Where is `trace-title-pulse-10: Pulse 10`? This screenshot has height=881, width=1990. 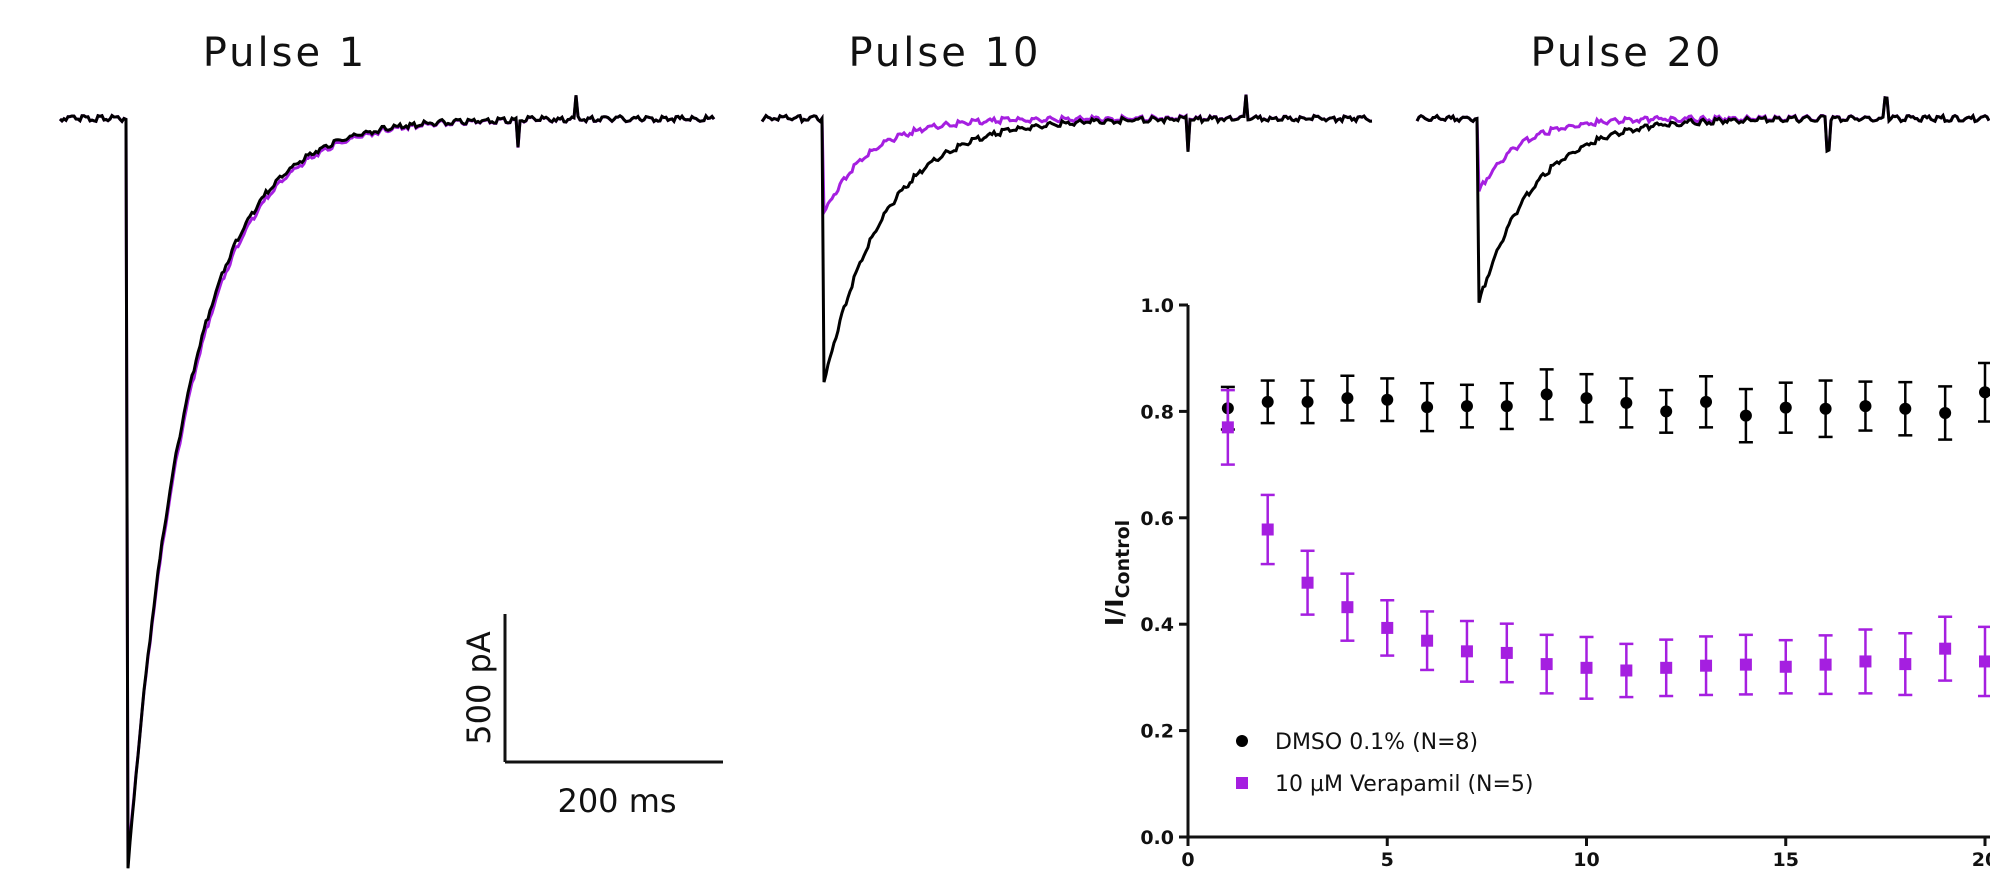 trace-title-pulse-10: Pulse 10 is located at coordinates (945, 53).